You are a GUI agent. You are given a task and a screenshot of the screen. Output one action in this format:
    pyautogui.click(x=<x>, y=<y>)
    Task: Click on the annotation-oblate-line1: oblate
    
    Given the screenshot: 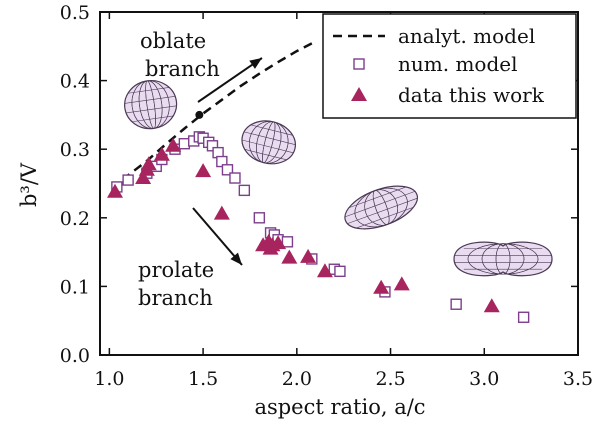 What is the action you would take?
    pyautogui.click(x=173, y=41)
    